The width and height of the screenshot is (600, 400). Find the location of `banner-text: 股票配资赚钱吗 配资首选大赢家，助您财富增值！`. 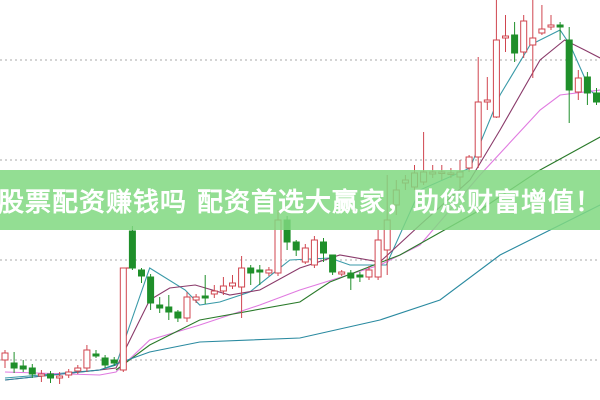

banner-text: 股票配资赚钱吗 配资首选大赢家，助您财富增值！ is located at coordinates (300, 202).